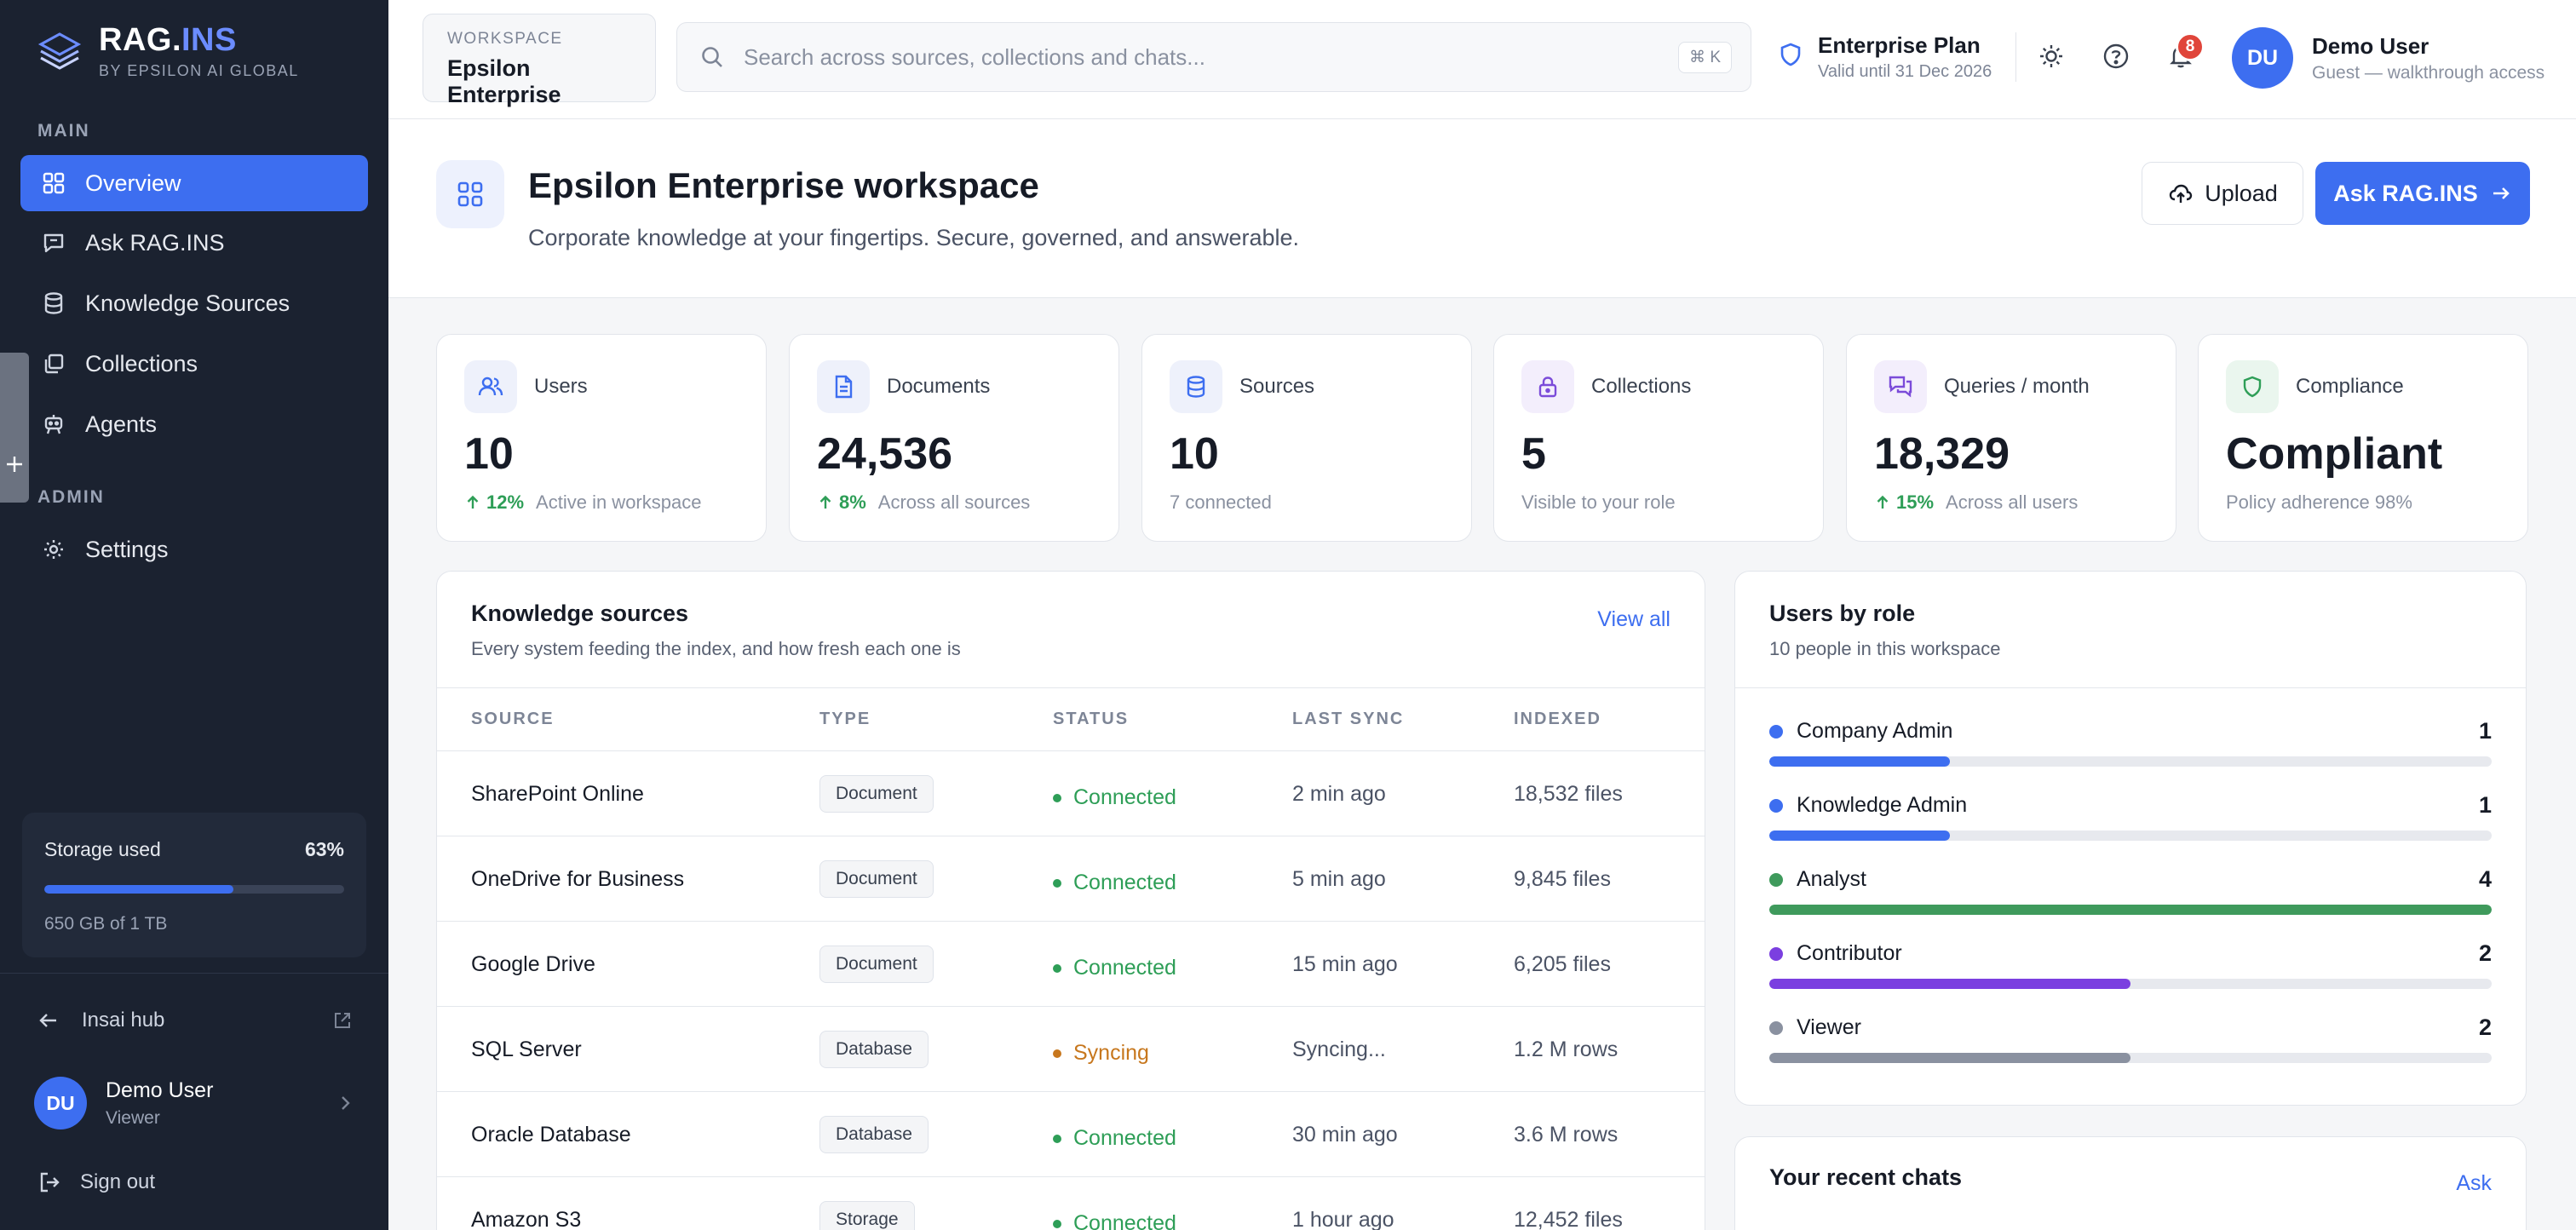 This screenshot has width=2576, height=1230. What do you see at coordinates (1349, 719) in the screenshot?
I see `column-header-last-sync: LAST SYNC` at bounding box center [1349, 719].